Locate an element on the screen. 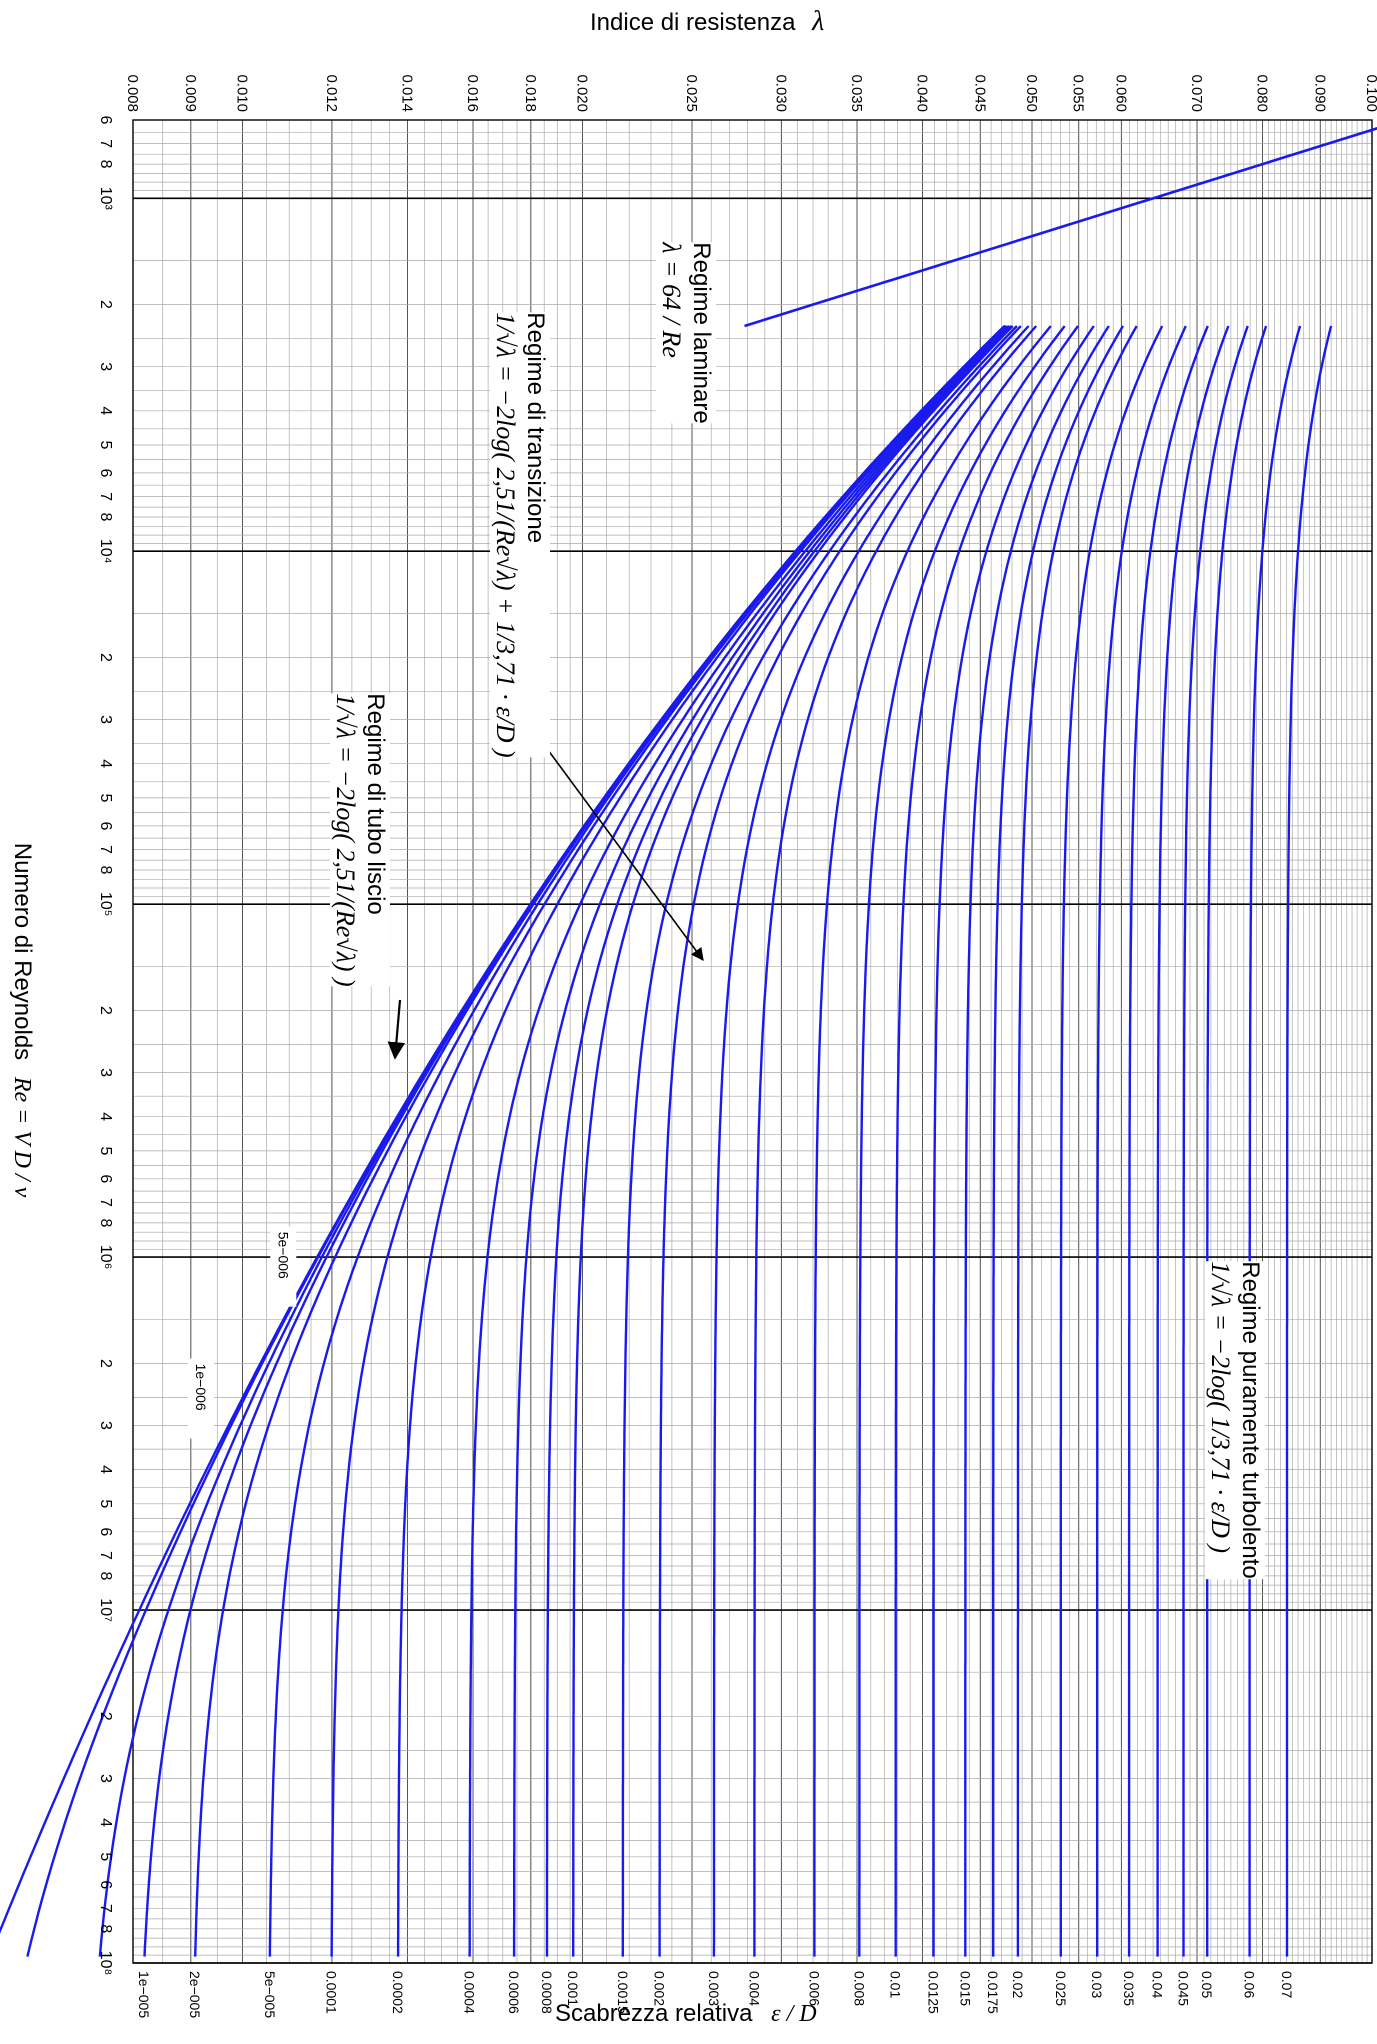 This screenshot has height=2044, width=1377. re-tick-label: 10⁸ is located at coordinates (105, 1963).